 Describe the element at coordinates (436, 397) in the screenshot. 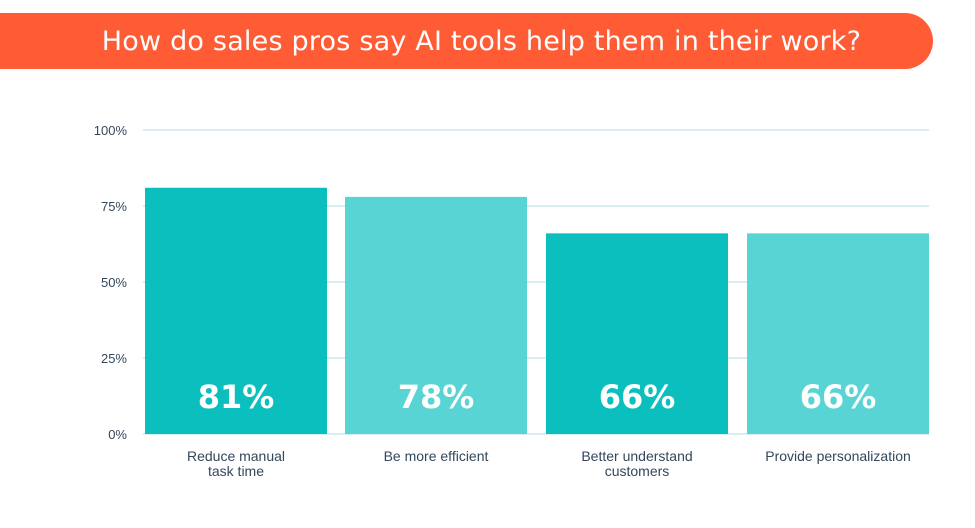

I see `bar-value-label: 78%` at that location.